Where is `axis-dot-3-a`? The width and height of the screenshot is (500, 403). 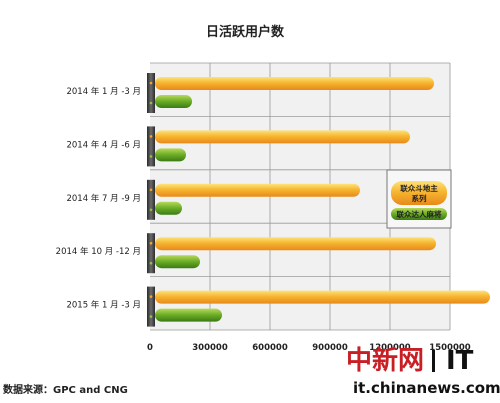
axis-dot-3-a is located at coordinates (151, 243).